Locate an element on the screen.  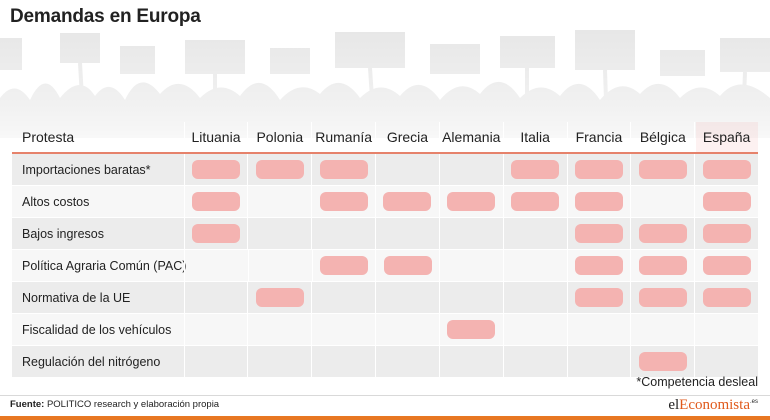
table-row: Normativa de la UE is located at coordinates (385, 298).